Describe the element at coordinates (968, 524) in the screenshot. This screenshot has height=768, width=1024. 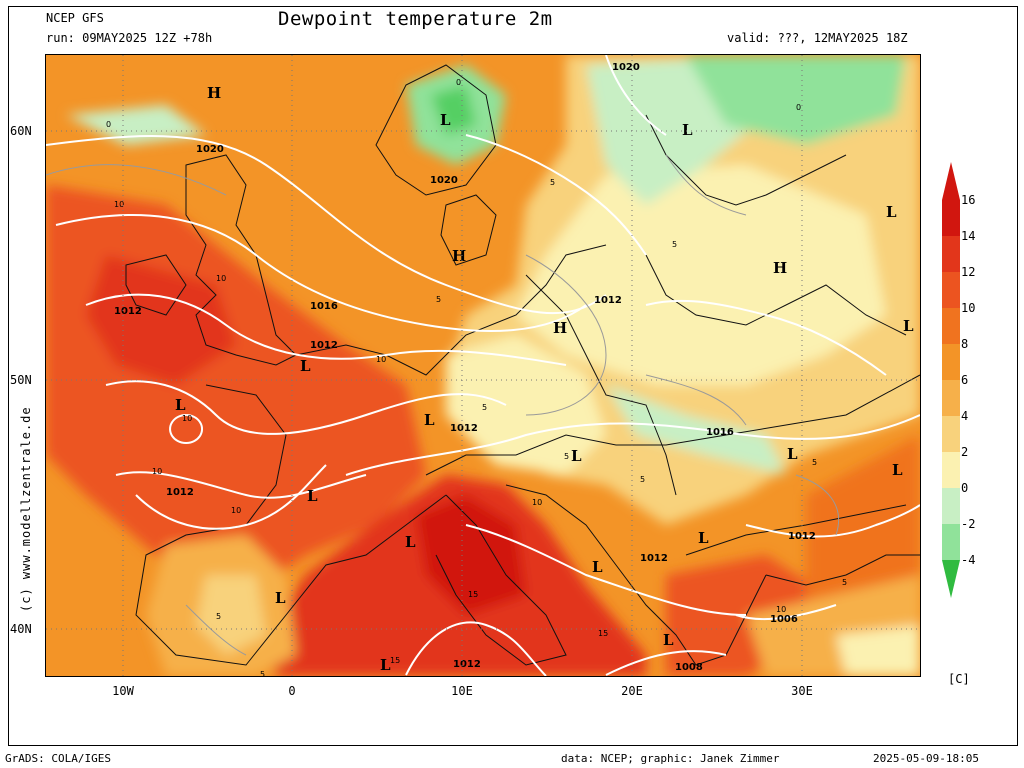
I see `colorbar-label: -2` at that location.